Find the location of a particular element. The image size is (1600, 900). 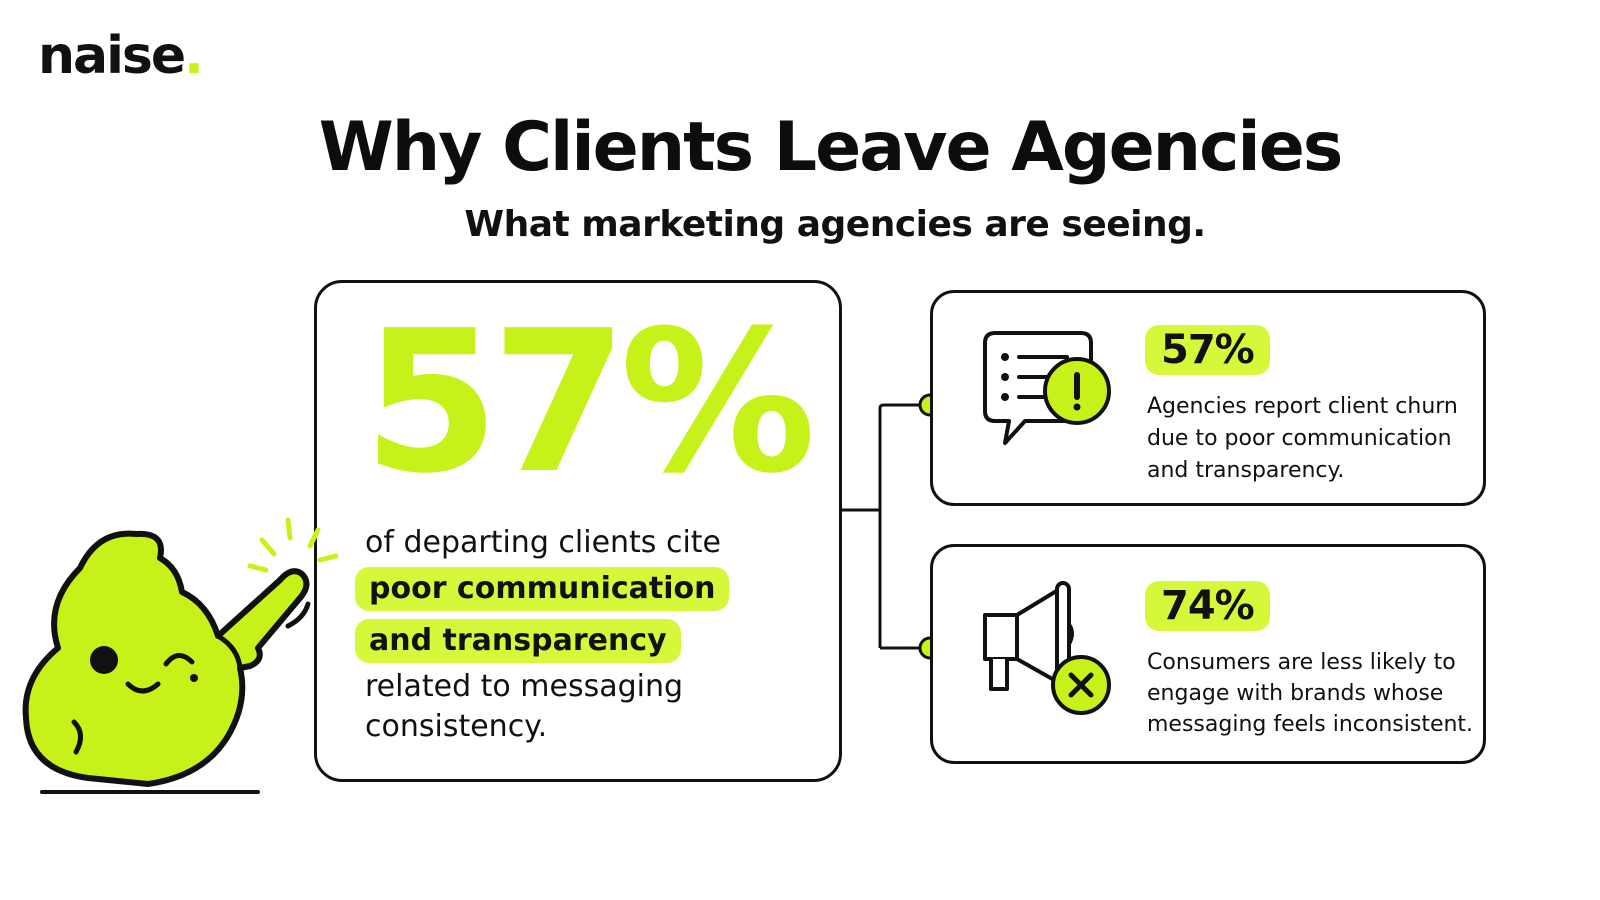

page-title: Why Clients Leave Agencies is located at coordinates (831, 147).